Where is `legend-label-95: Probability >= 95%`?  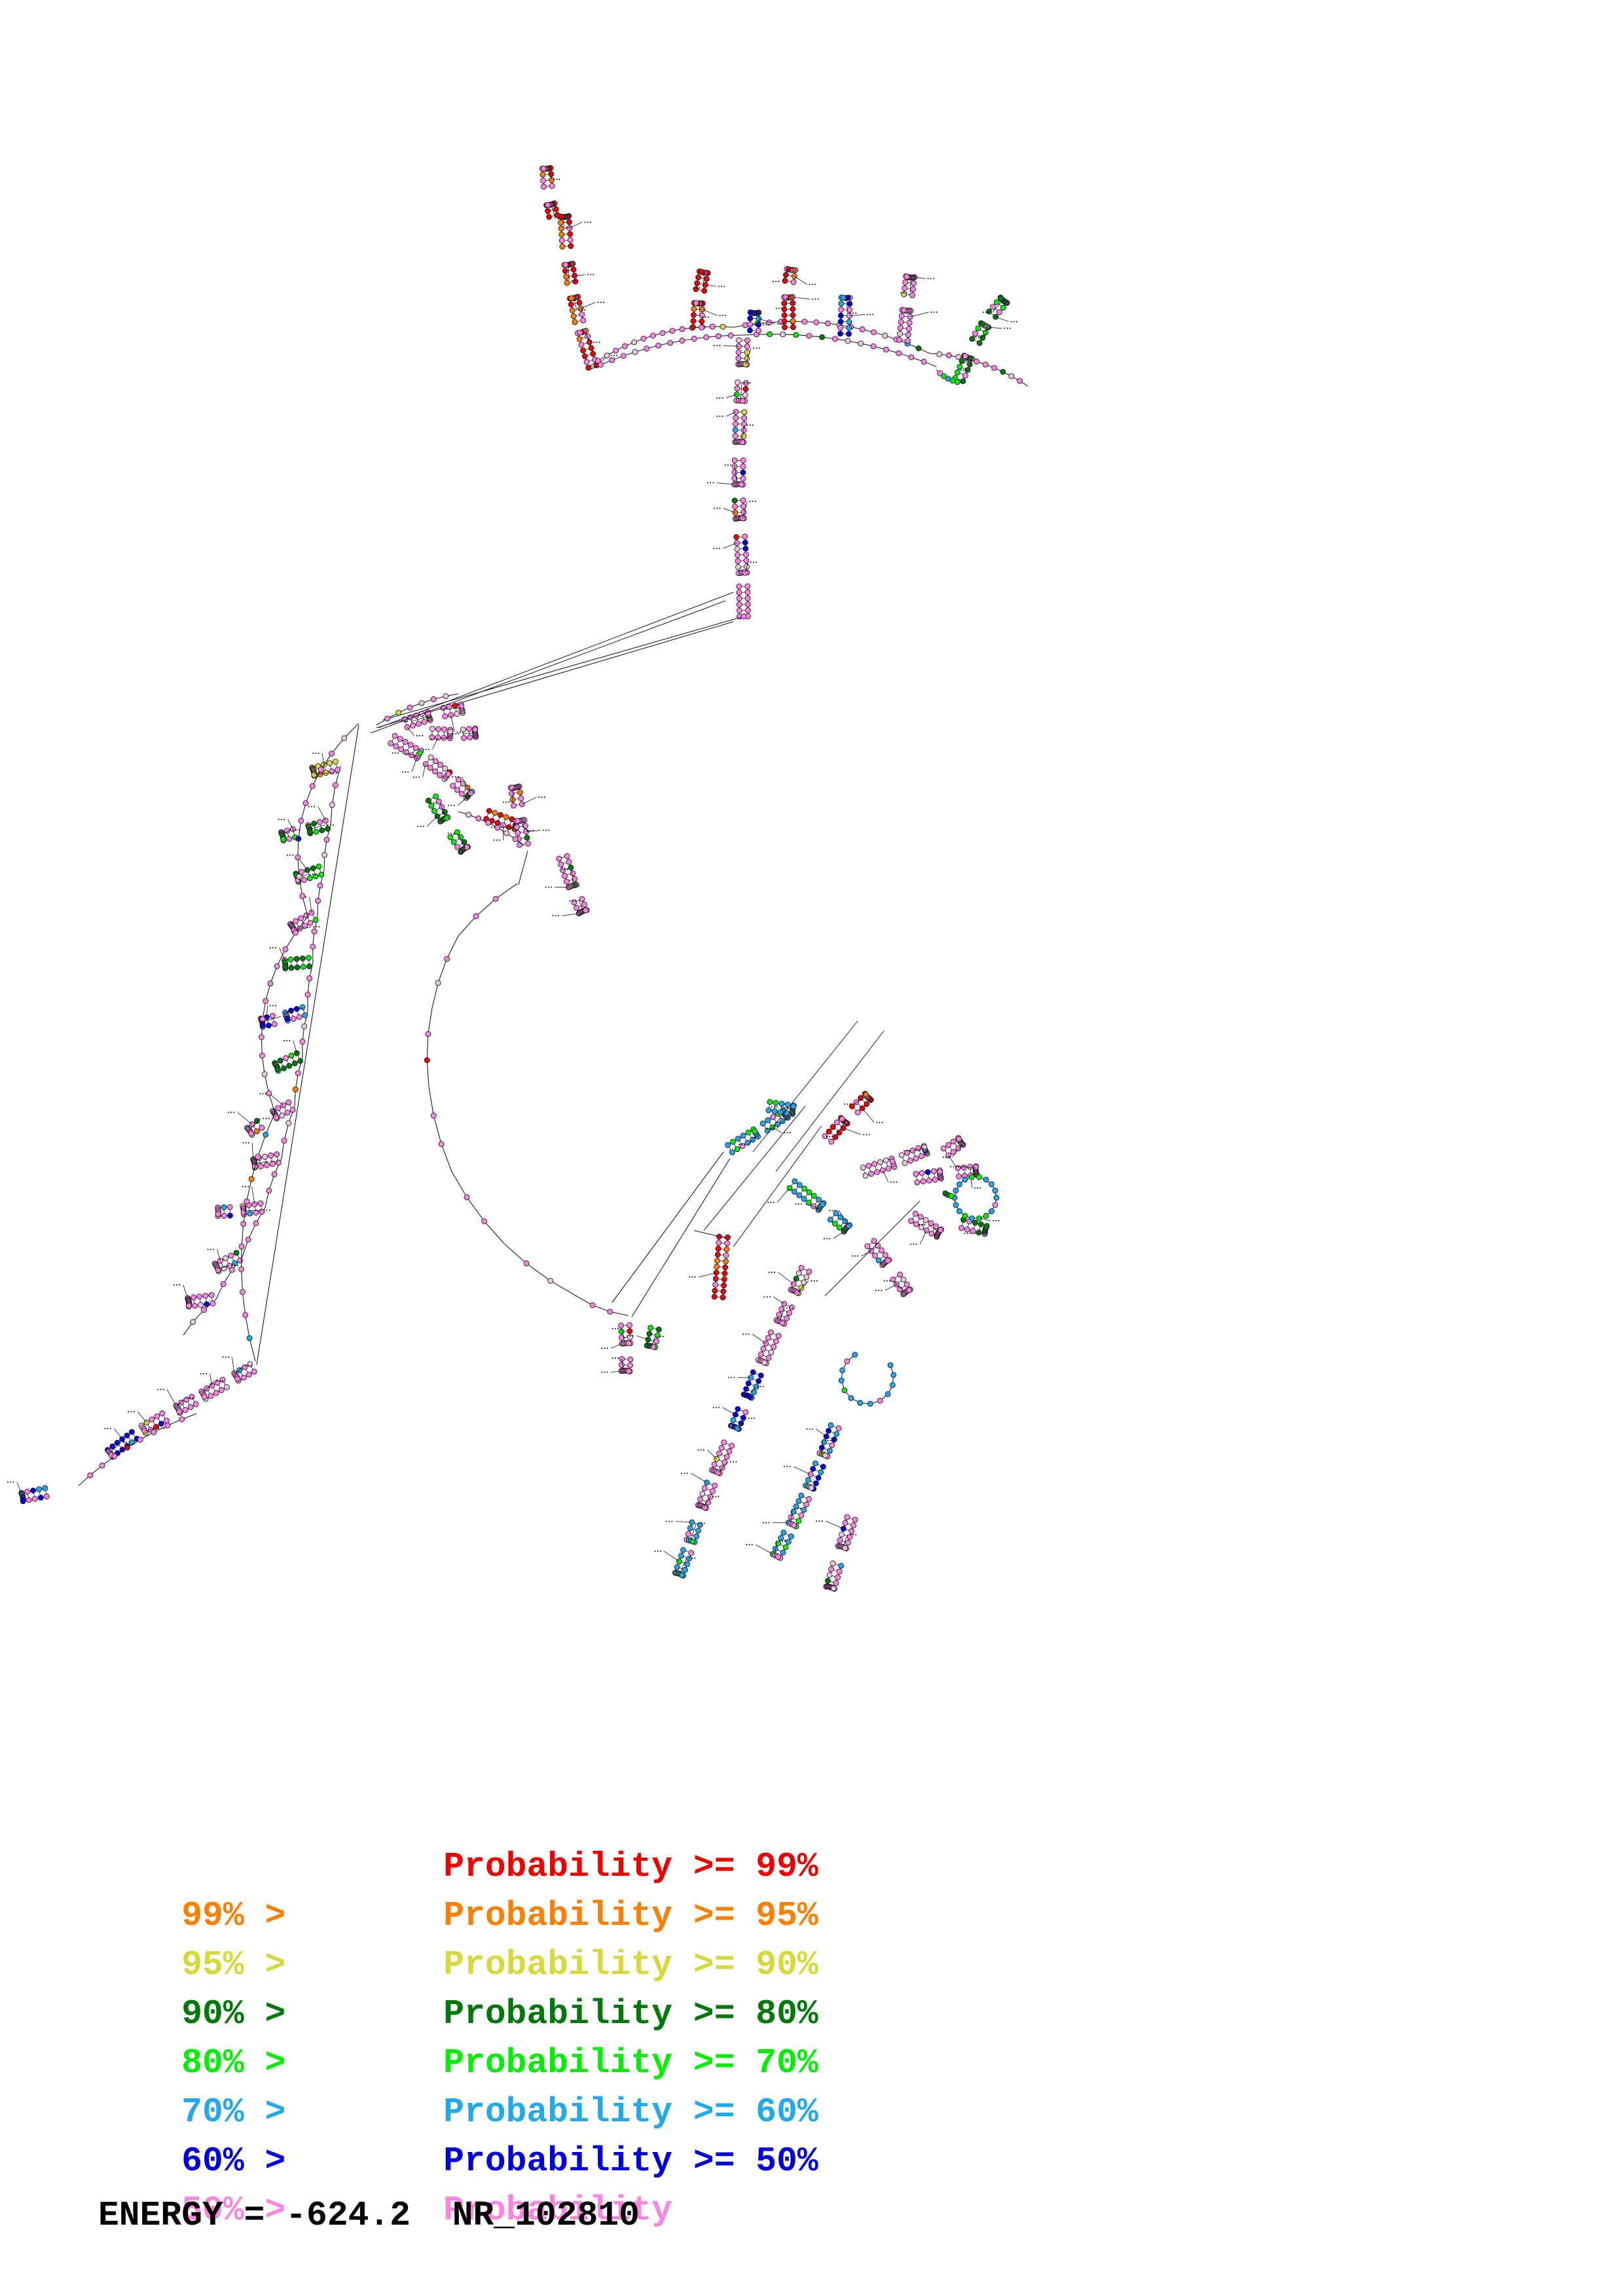 legend-label-95: Probability >= 95% is located at coordinates (630, 1915).